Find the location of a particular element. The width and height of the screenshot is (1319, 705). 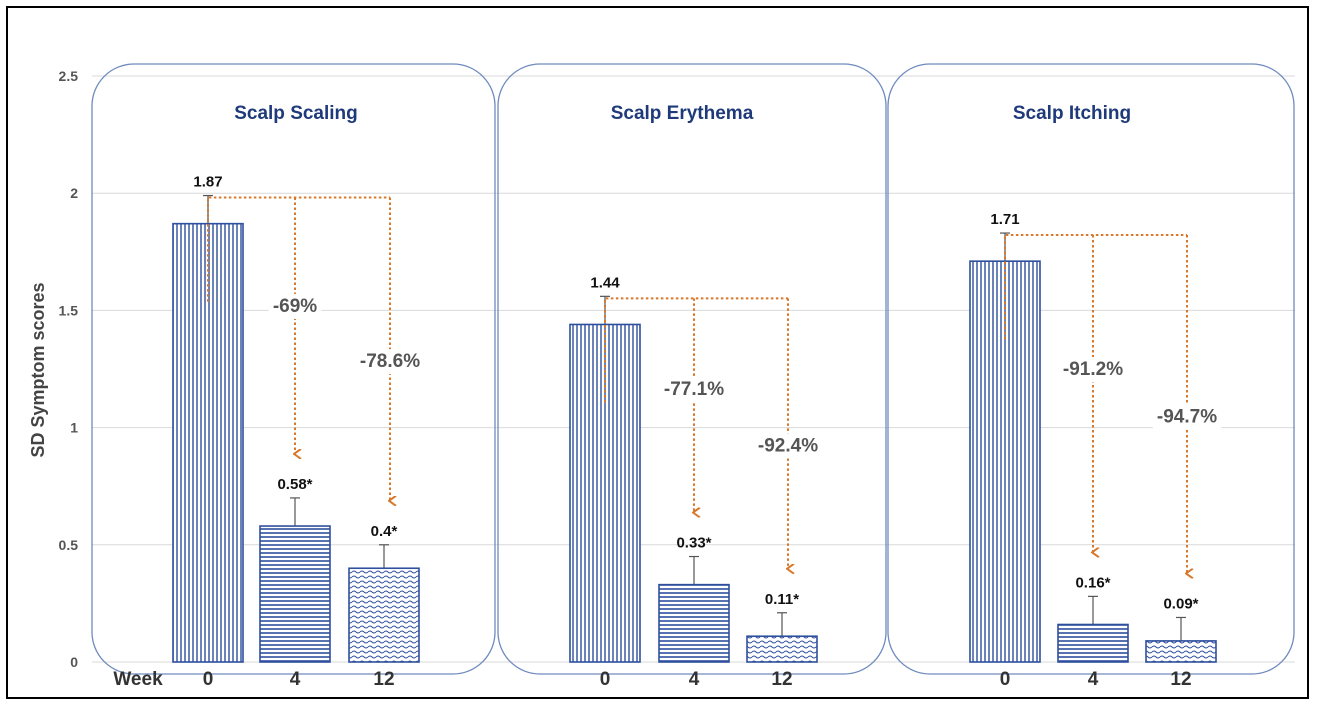

reduction-label: -78.6% is located at coordinates (390, 361).